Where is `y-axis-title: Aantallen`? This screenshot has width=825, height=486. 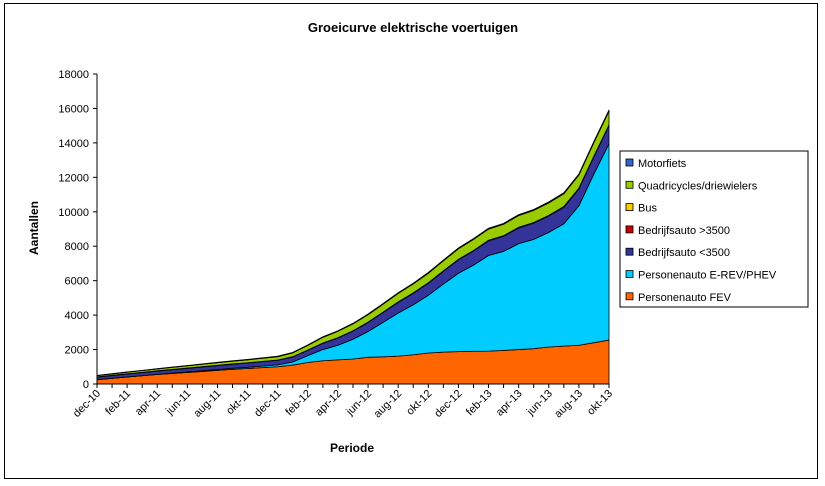
y-axis-title: Aantallen is located at coordinates (34, 228).